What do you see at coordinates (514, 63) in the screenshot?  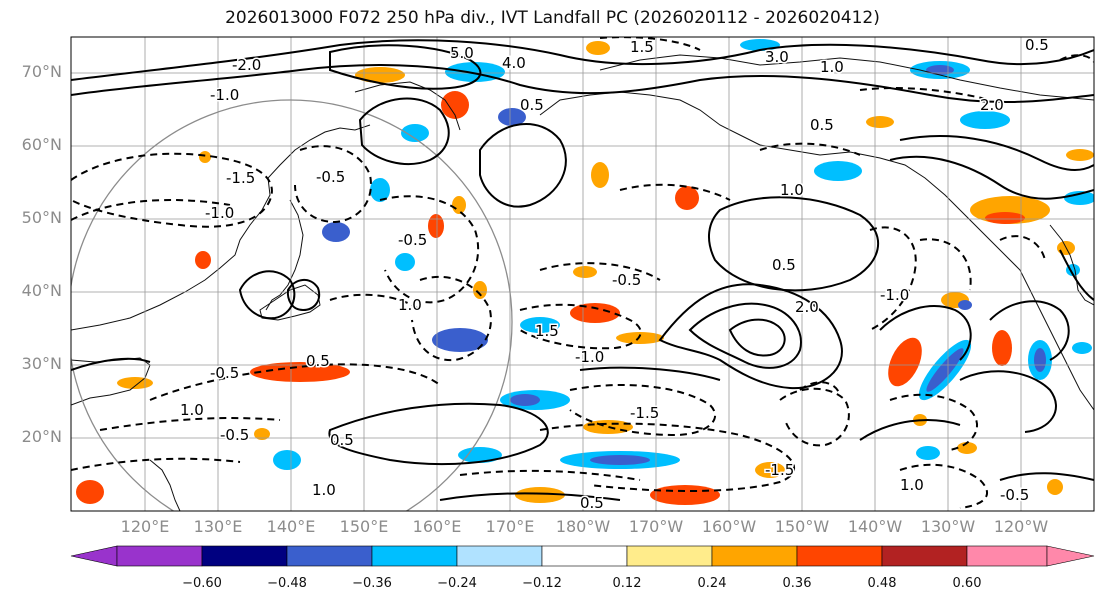 I see `contour-label: 4.0` at bounding box center [514, 63].